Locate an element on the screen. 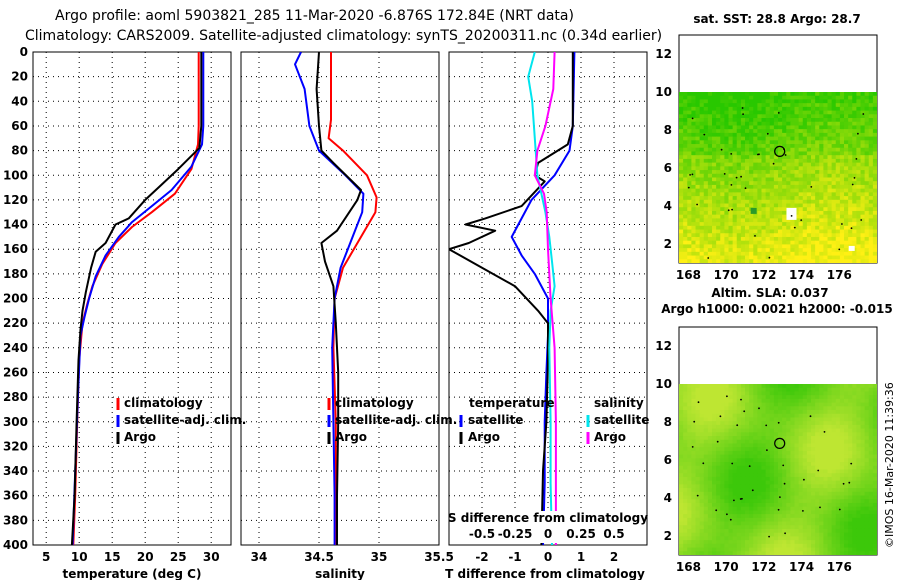 This screenshot has height=580, width=900. depth-tick-label: 280 is located at coordinates (15, 397).